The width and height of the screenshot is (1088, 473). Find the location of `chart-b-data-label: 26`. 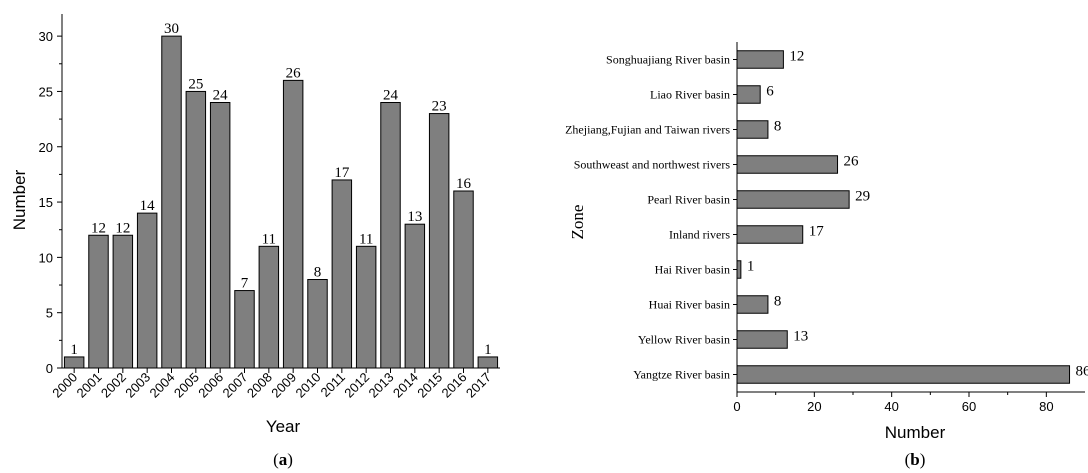

chart-b-data-label: 26 is located at coordinates (852, 162).